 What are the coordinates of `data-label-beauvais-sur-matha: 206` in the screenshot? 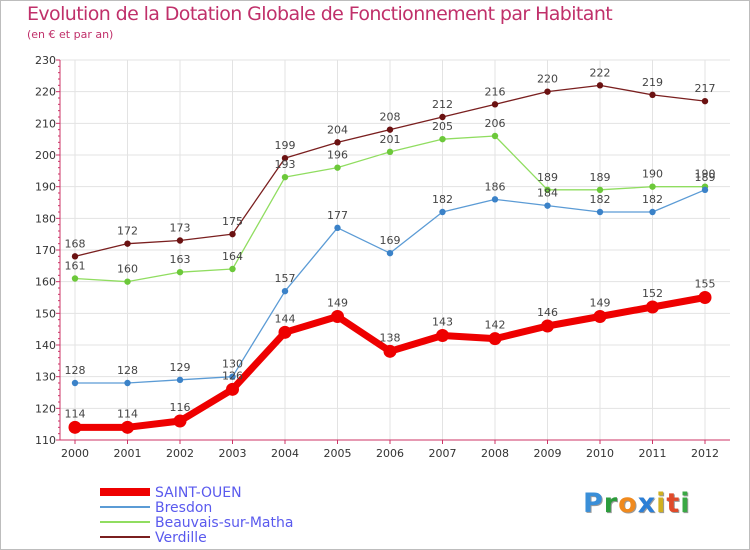 It's located at (495, 123).